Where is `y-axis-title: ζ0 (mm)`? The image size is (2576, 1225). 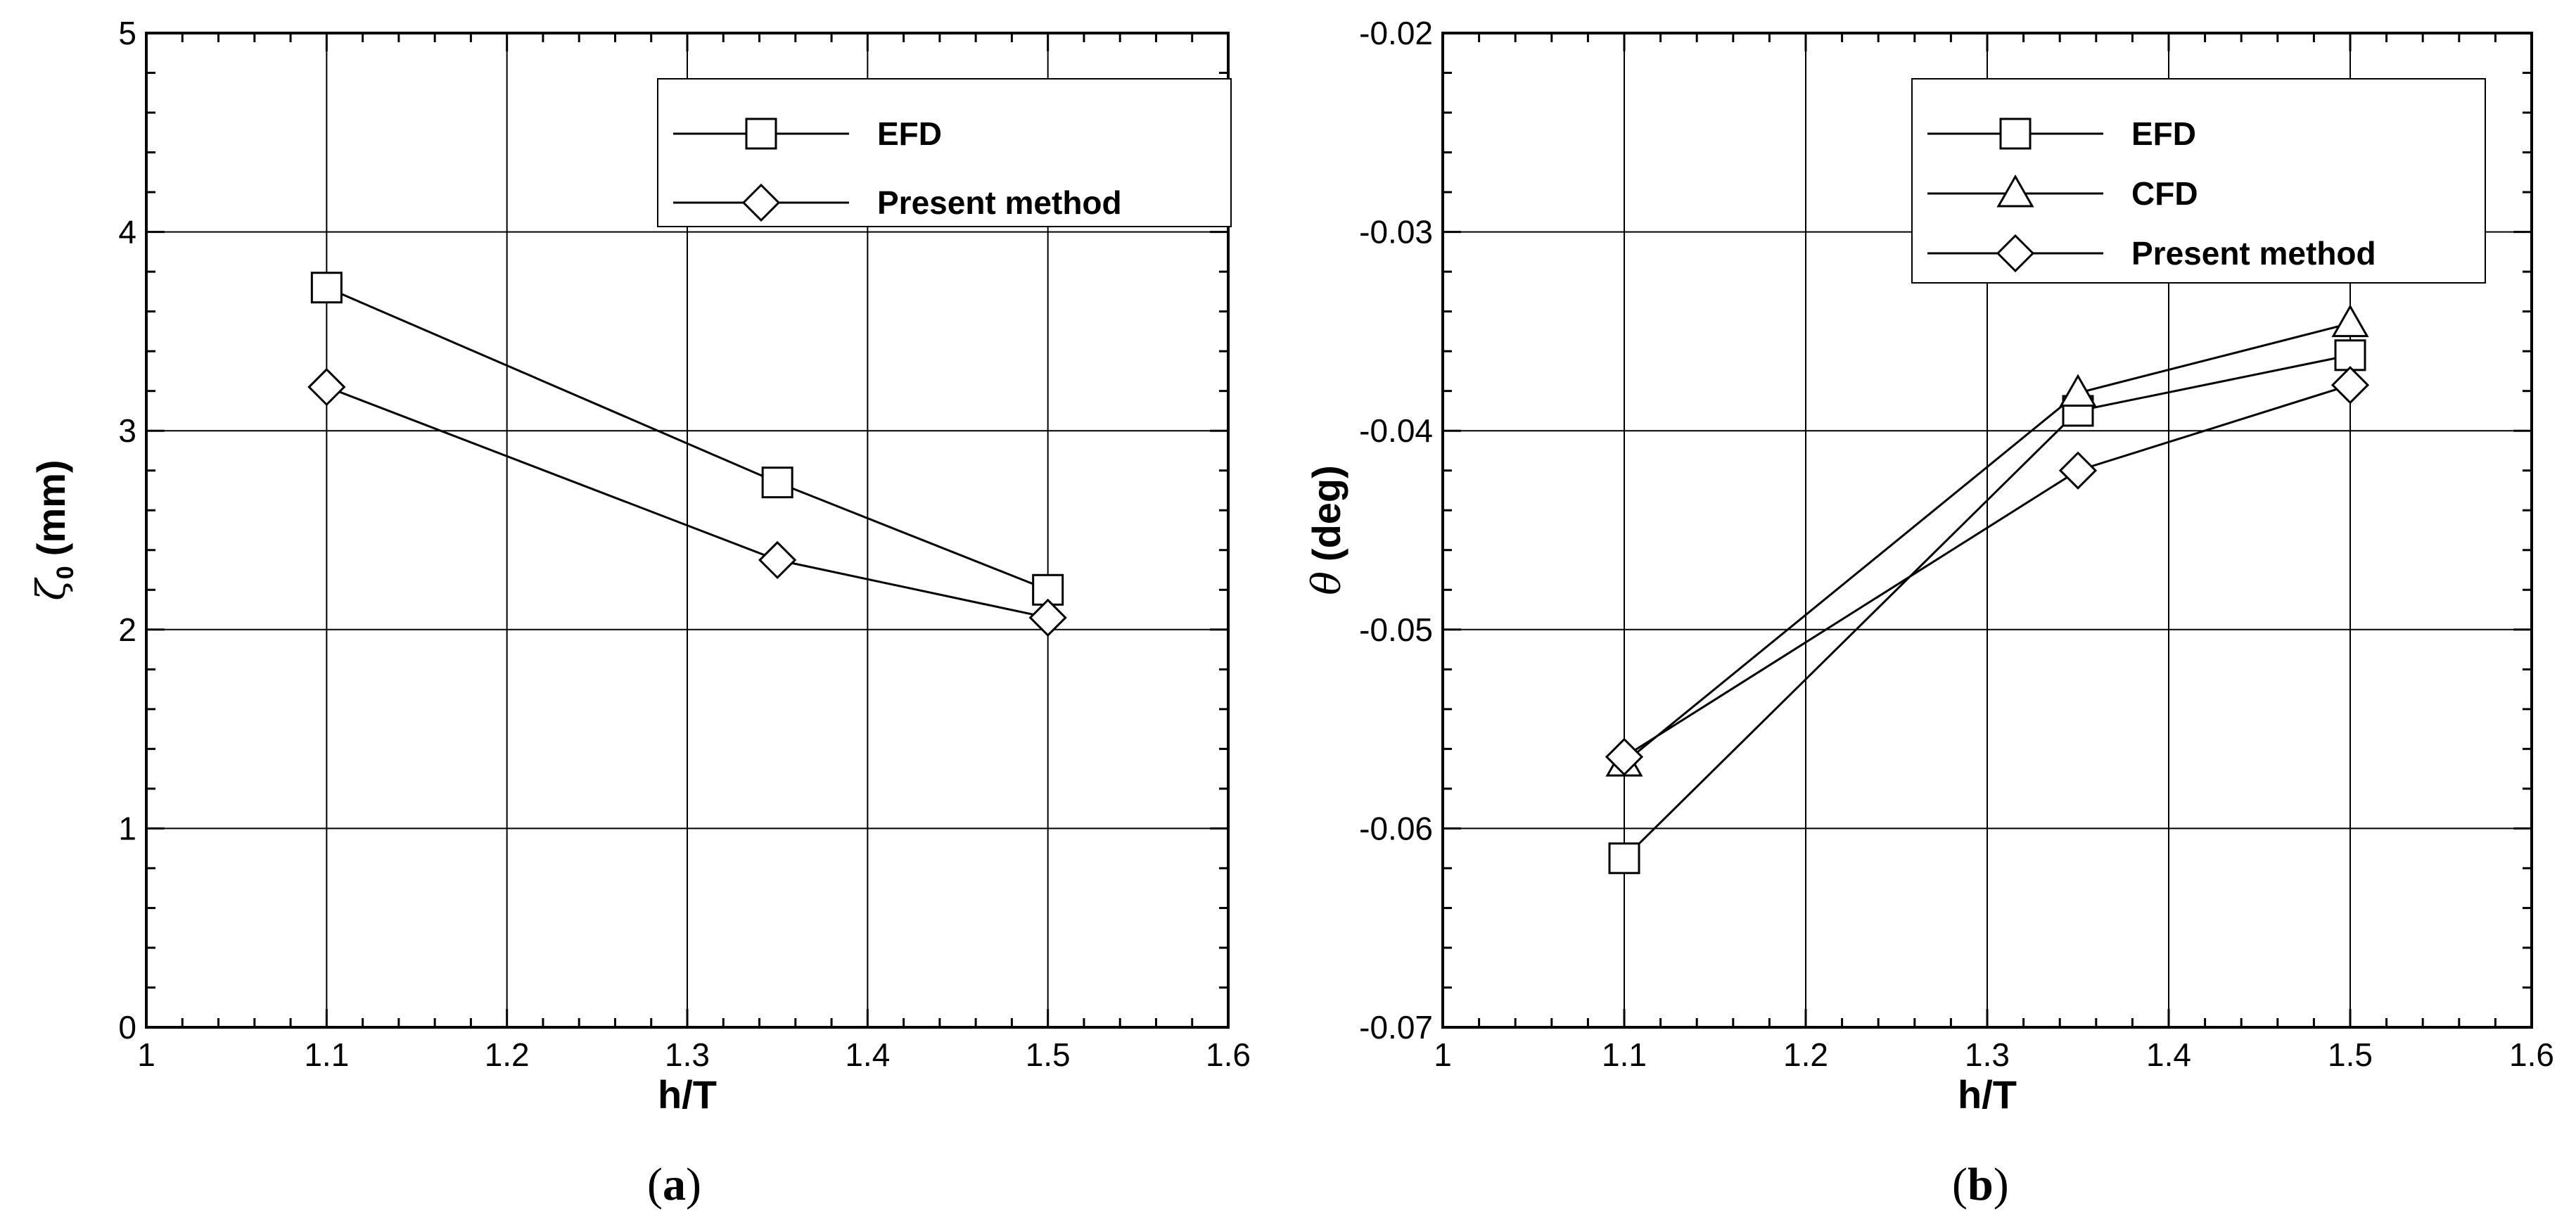 y-axis-title: ζ0 (mm) is located at coordinates (54, 529).